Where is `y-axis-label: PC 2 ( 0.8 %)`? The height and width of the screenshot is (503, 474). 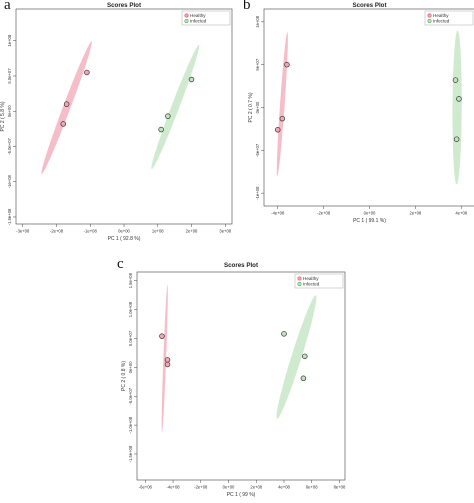 y-axis-label: PC 2 ( 0.8 %) is located at coordinates (124, 376).